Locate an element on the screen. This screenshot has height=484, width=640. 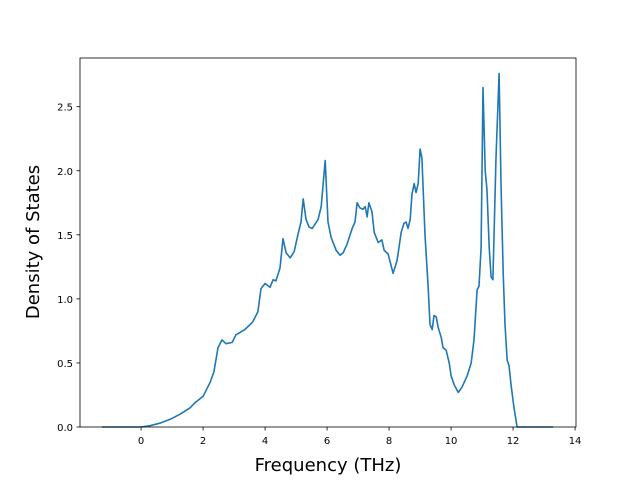
y-tick-label: 1.5 is located at coordinates (65, 236).